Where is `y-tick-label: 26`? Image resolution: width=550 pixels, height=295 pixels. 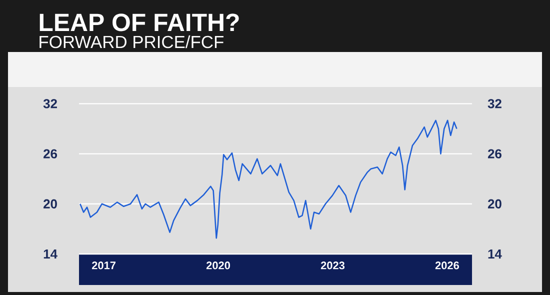
y-tick-label: 26 is located at coordinates (51, 153).